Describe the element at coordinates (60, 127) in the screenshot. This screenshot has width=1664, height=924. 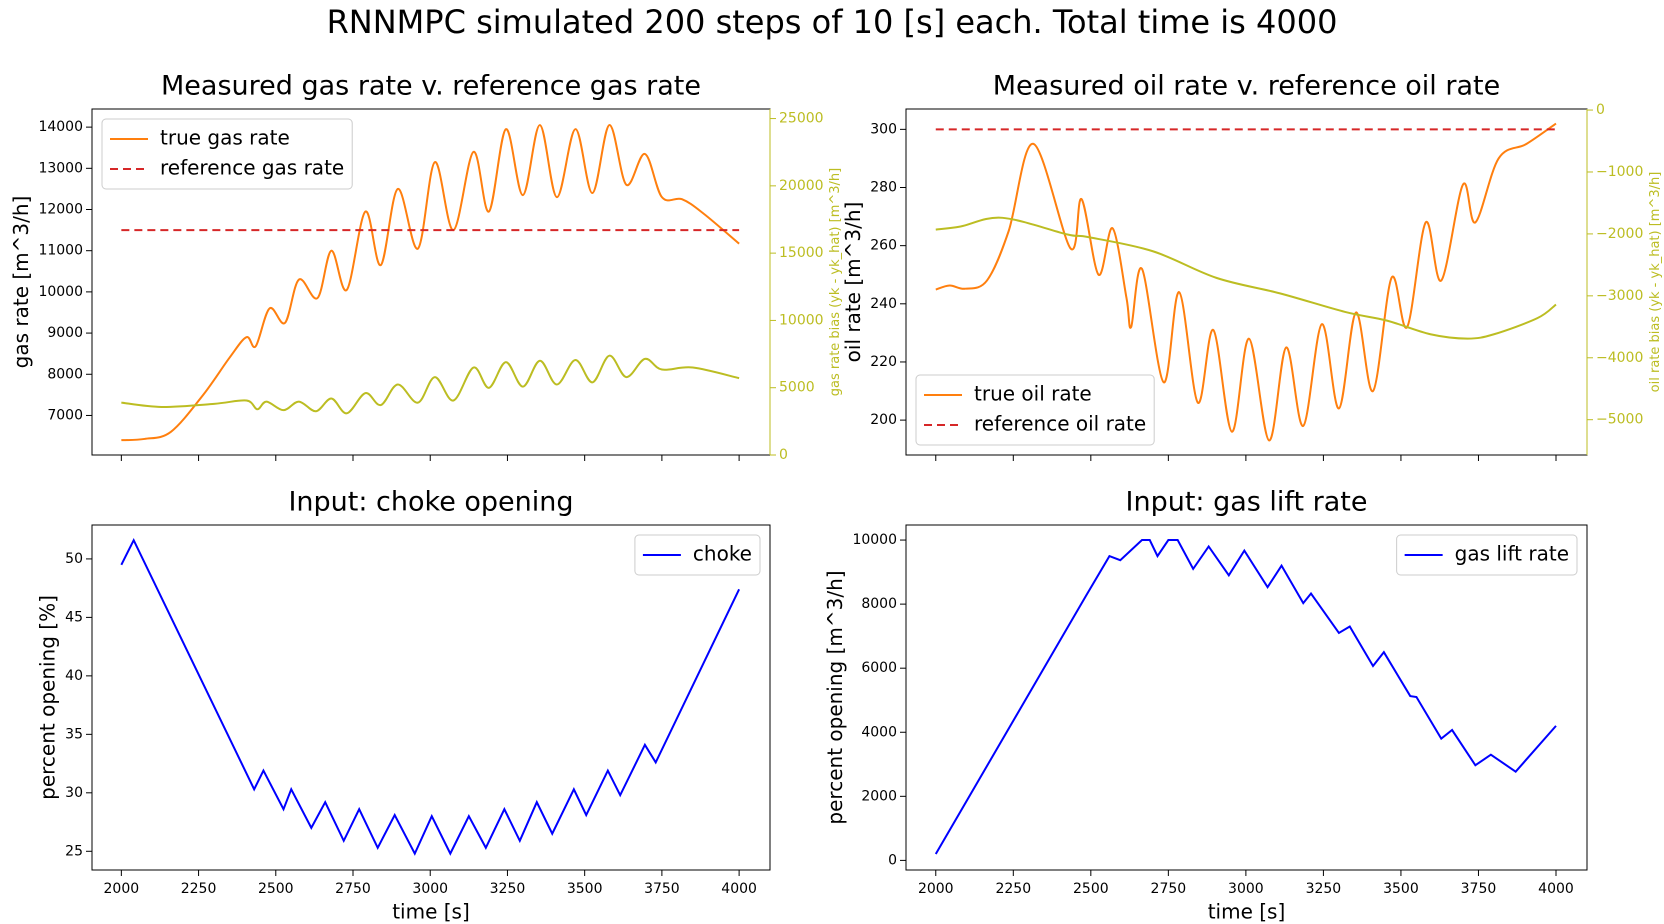
I see `y-tick-label: 14000` at that location.